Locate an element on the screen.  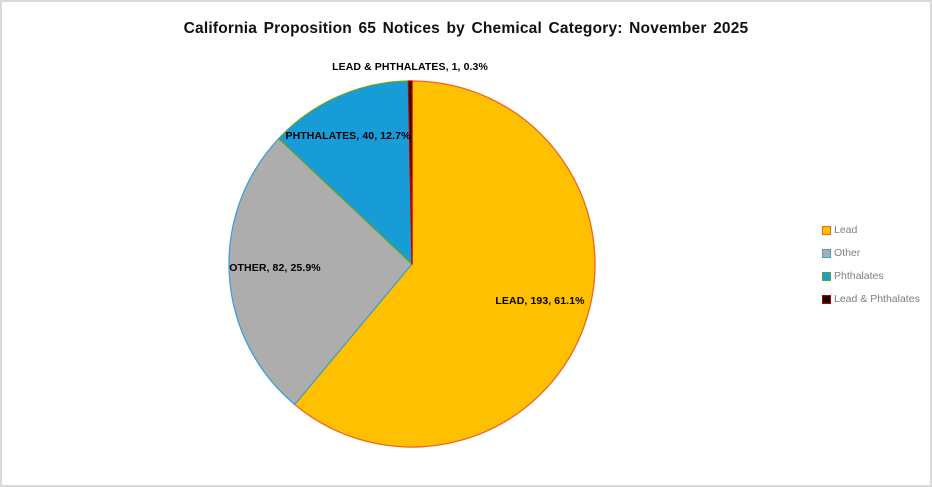
legend-label: Other is located at coordinates (847, 253).